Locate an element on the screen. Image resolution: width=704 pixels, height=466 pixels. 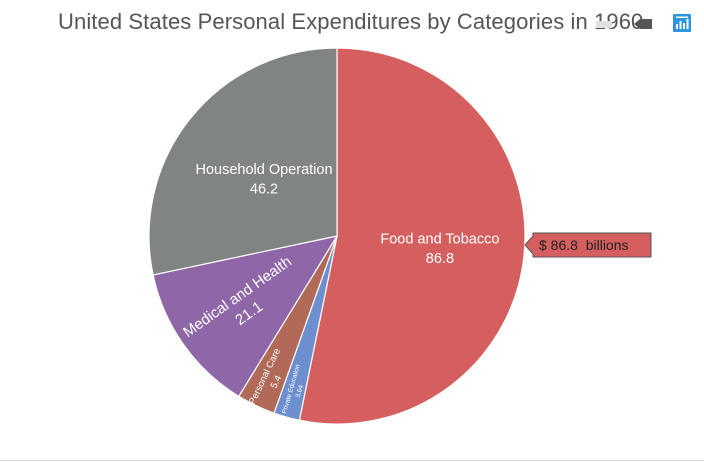
slice-label-value: 46.2 is located at coordinates (264, 189).